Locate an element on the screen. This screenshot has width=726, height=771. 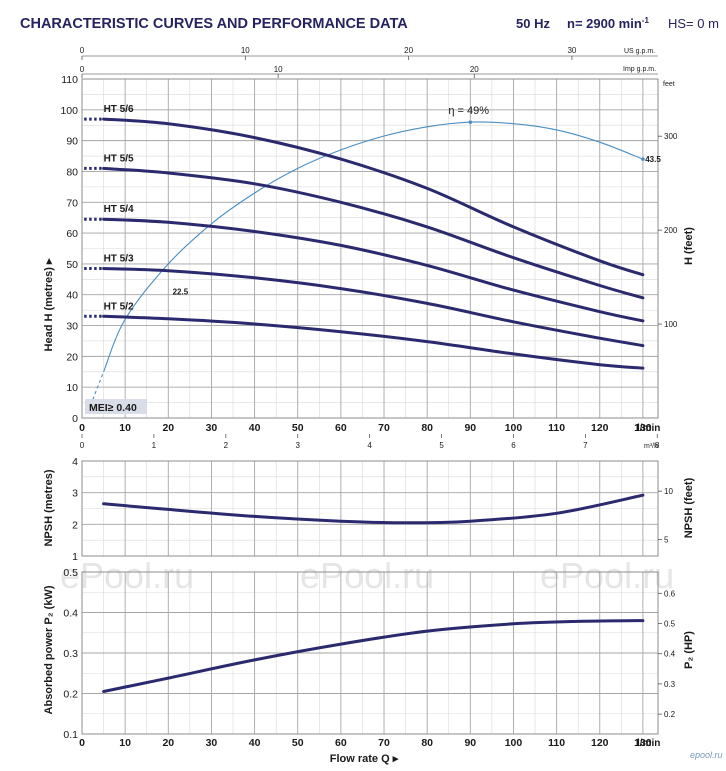
efficiency-end-point is located at coordinates (643, 159).